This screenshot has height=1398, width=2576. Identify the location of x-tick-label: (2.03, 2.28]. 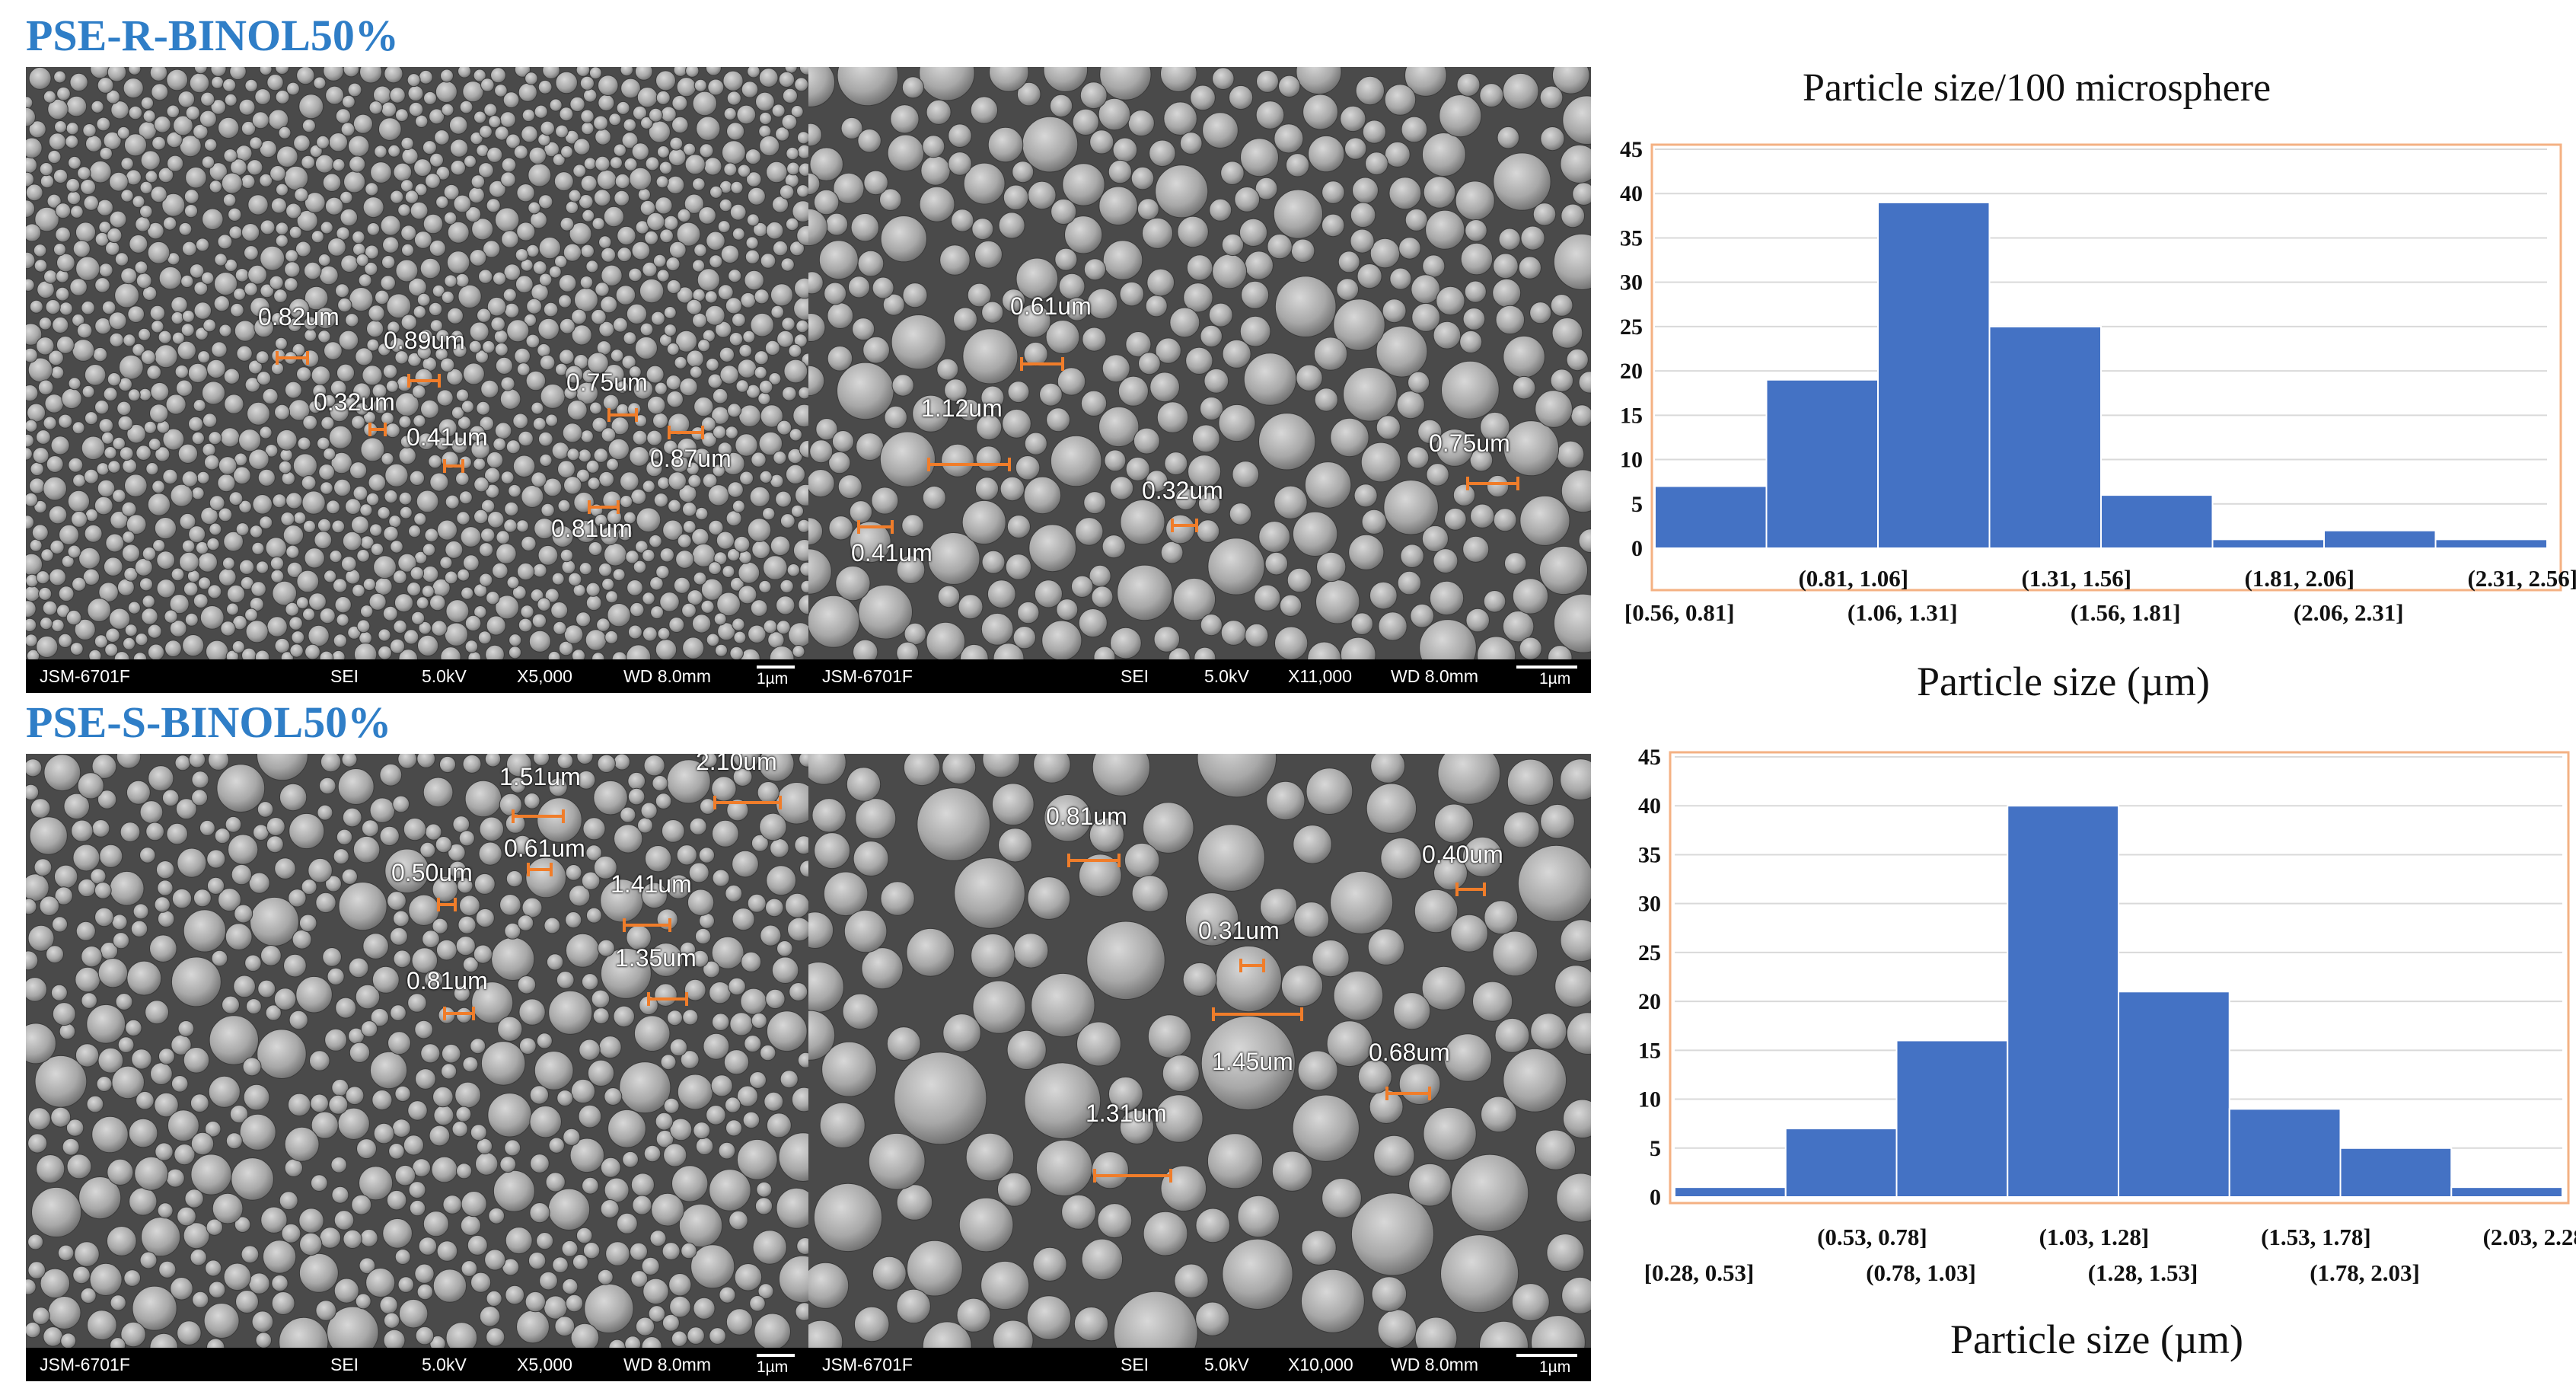
(2530, 1237).